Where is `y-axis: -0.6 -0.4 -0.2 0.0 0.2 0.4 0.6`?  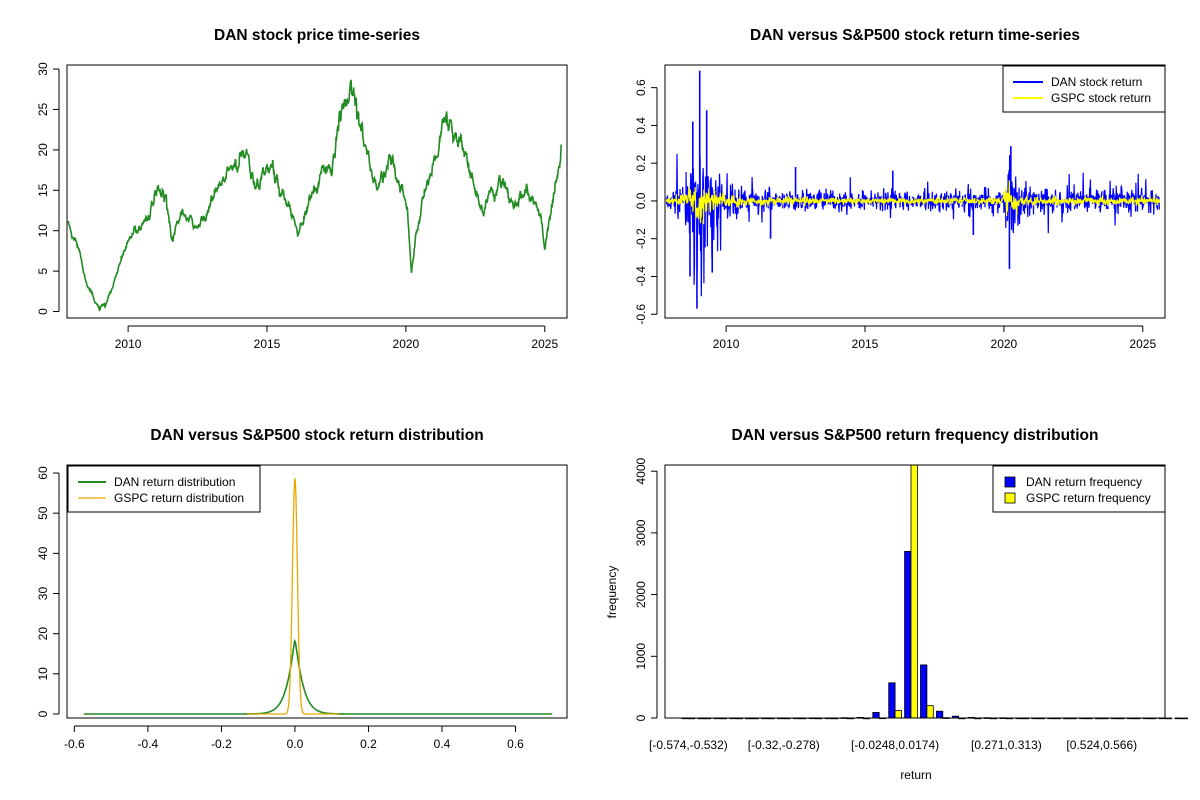 y-axis: -0.6 -0.4 -0.2 0.0 0.2 0.4 0.6 is located at coordinates (646, 202).